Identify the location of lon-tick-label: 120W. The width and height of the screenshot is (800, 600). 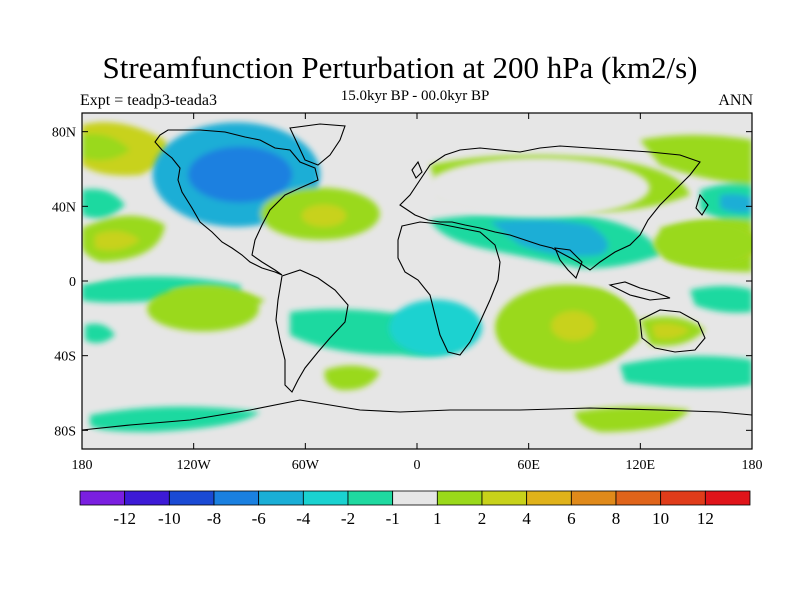
(194, 465).